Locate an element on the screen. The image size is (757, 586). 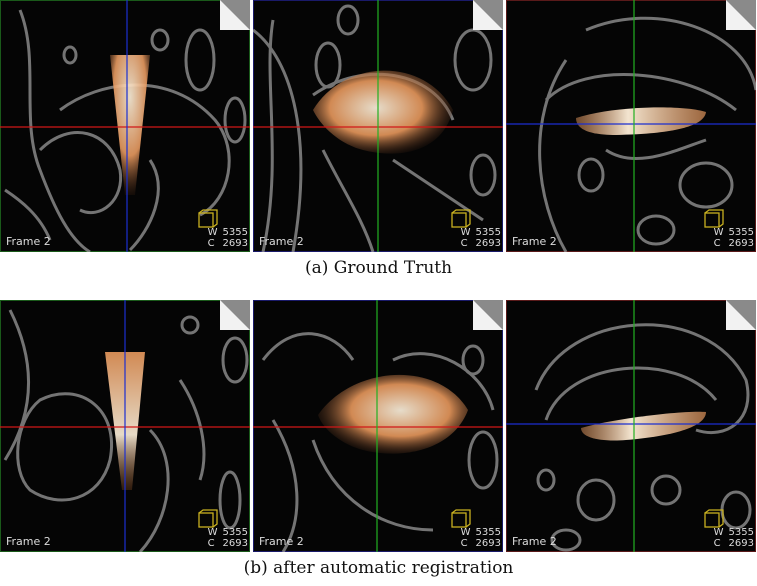
caption-ground-truth: (a) Ground Truth is located at coordinates (378, 268).